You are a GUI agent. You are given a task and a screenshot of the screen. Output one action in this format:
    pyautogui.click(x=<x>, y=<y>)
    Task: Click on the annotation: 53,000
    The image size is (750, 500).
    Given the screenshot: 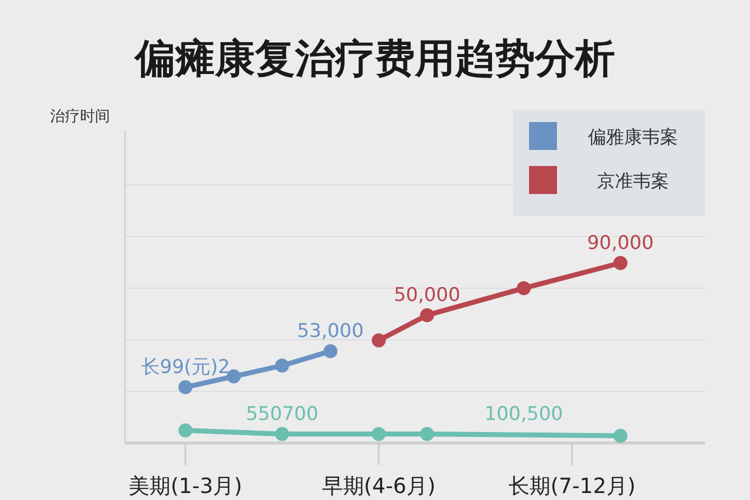 What is the action you would take?
    pyautogui.click(x=330, y=331)
    